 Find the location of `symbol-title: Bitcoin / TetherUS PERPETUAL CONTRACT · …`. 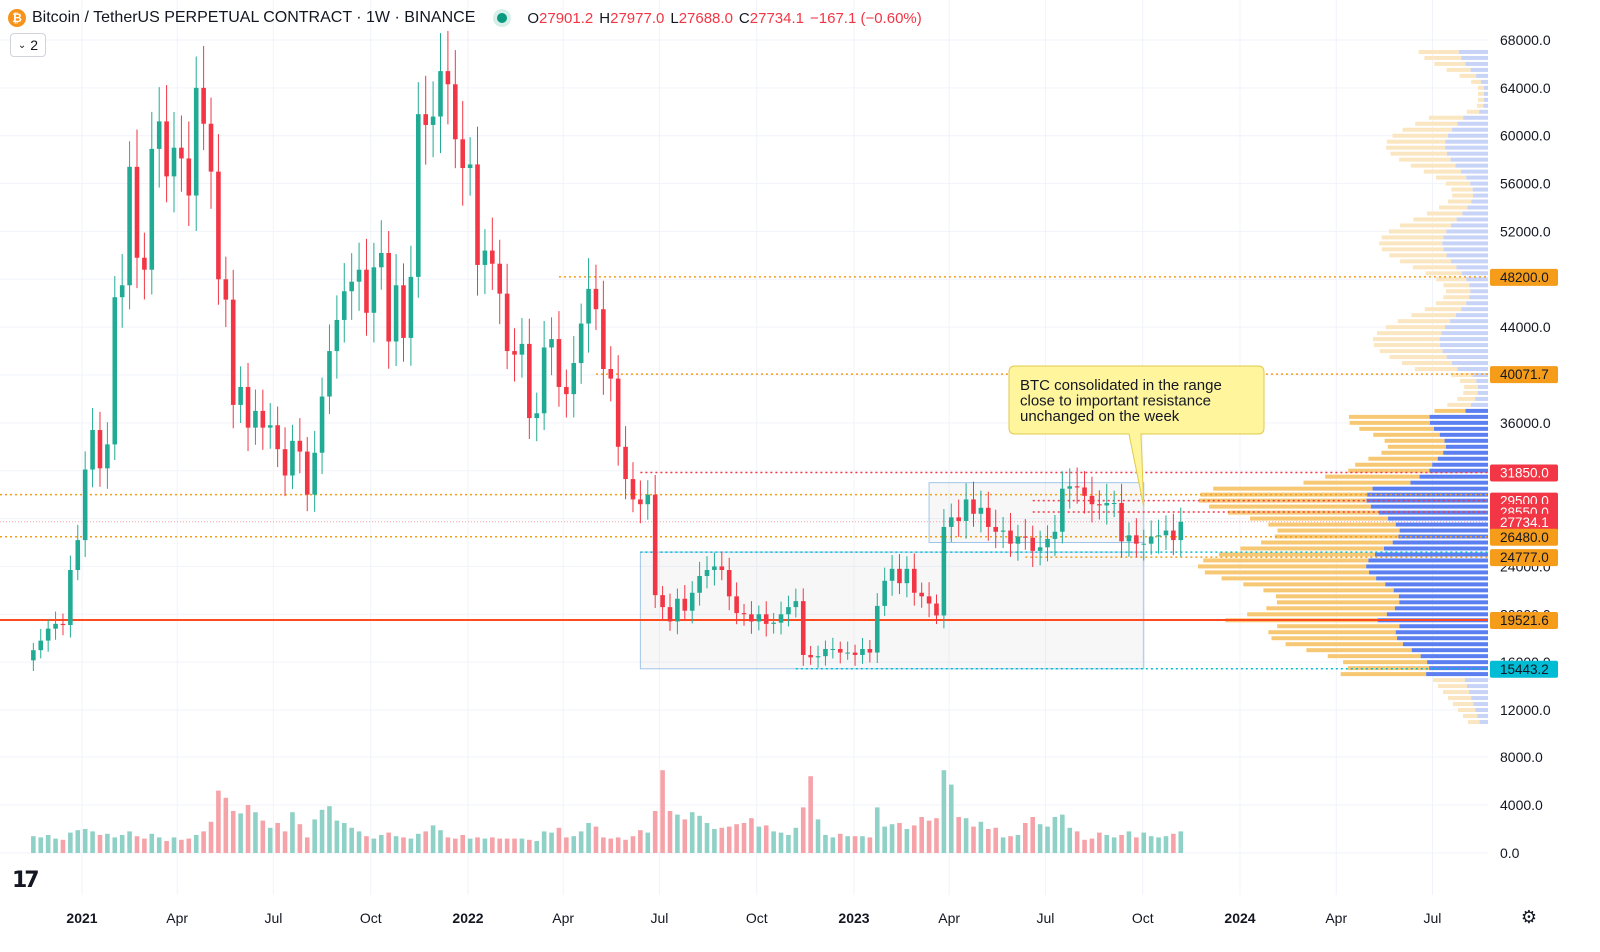

symbol-title: Bitcoin / TetherUS PERPETUAL CONTRACT · … is located at coordinates (254, 17).